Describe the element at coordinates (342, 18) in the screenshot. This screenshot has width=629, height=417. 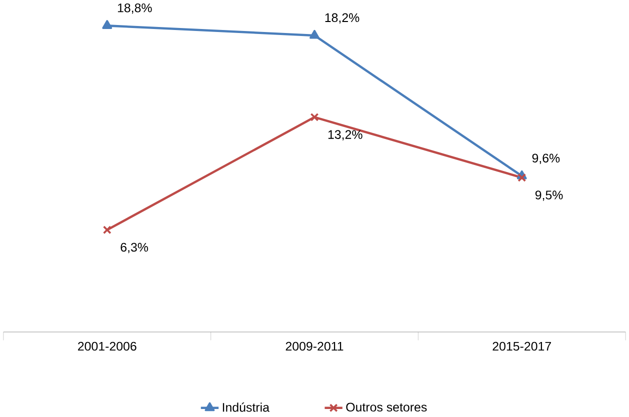
I see `data-label: 18,2%` at that location.